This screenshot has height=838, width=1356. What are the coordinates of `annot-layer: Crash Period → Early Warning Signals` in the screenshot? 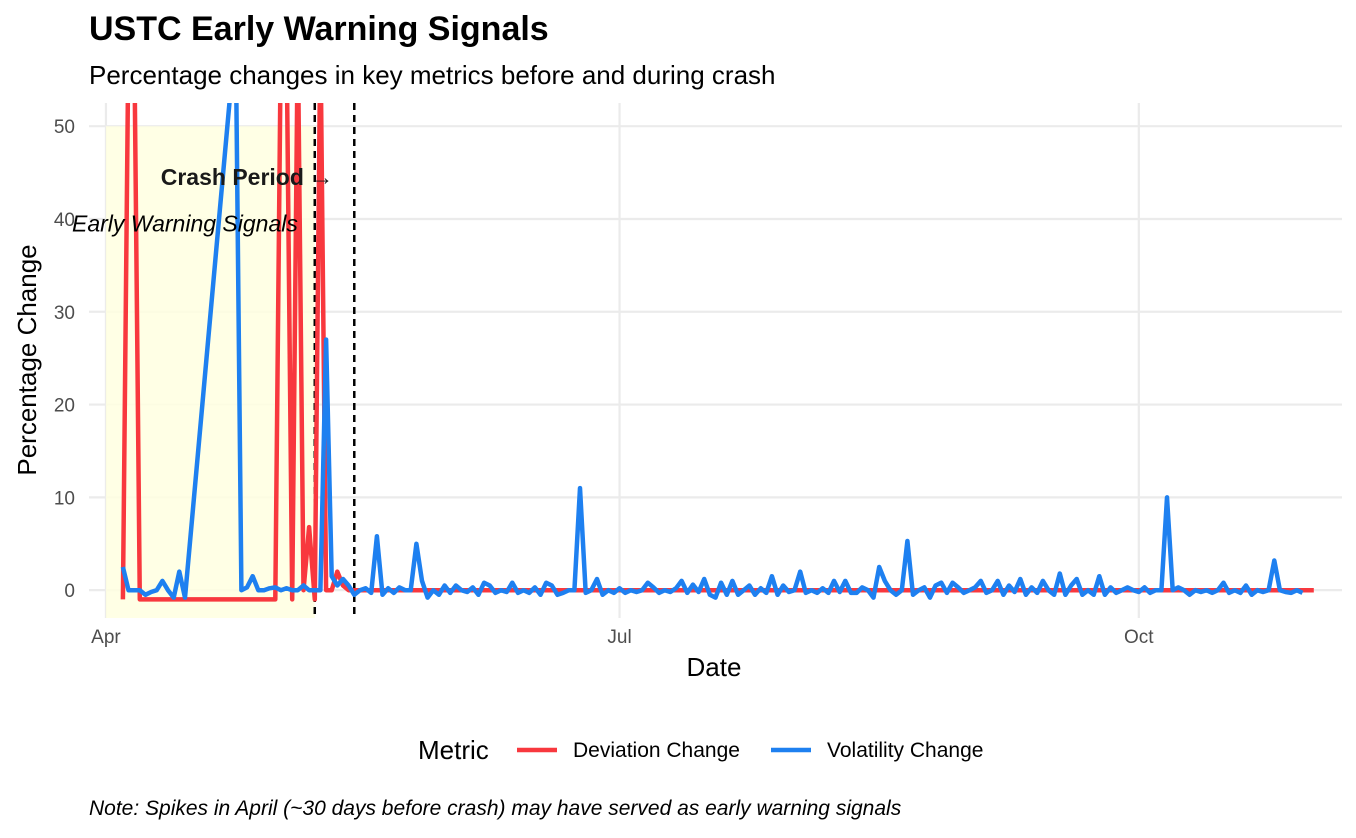 It's located at (202, 200).